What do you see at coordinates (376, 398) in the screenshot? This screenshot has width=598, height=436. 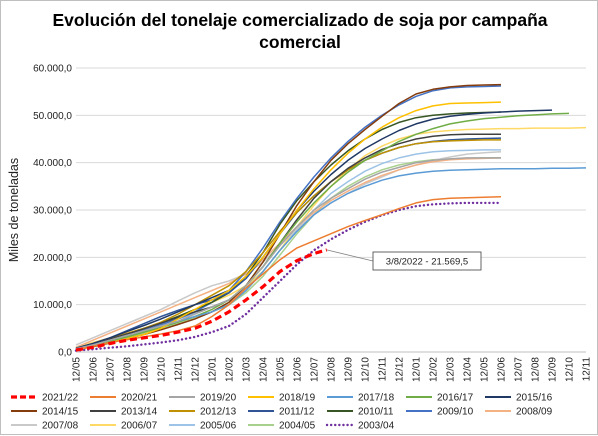 I see `legend-label: 2017/18` at bounding box center [376, 398].